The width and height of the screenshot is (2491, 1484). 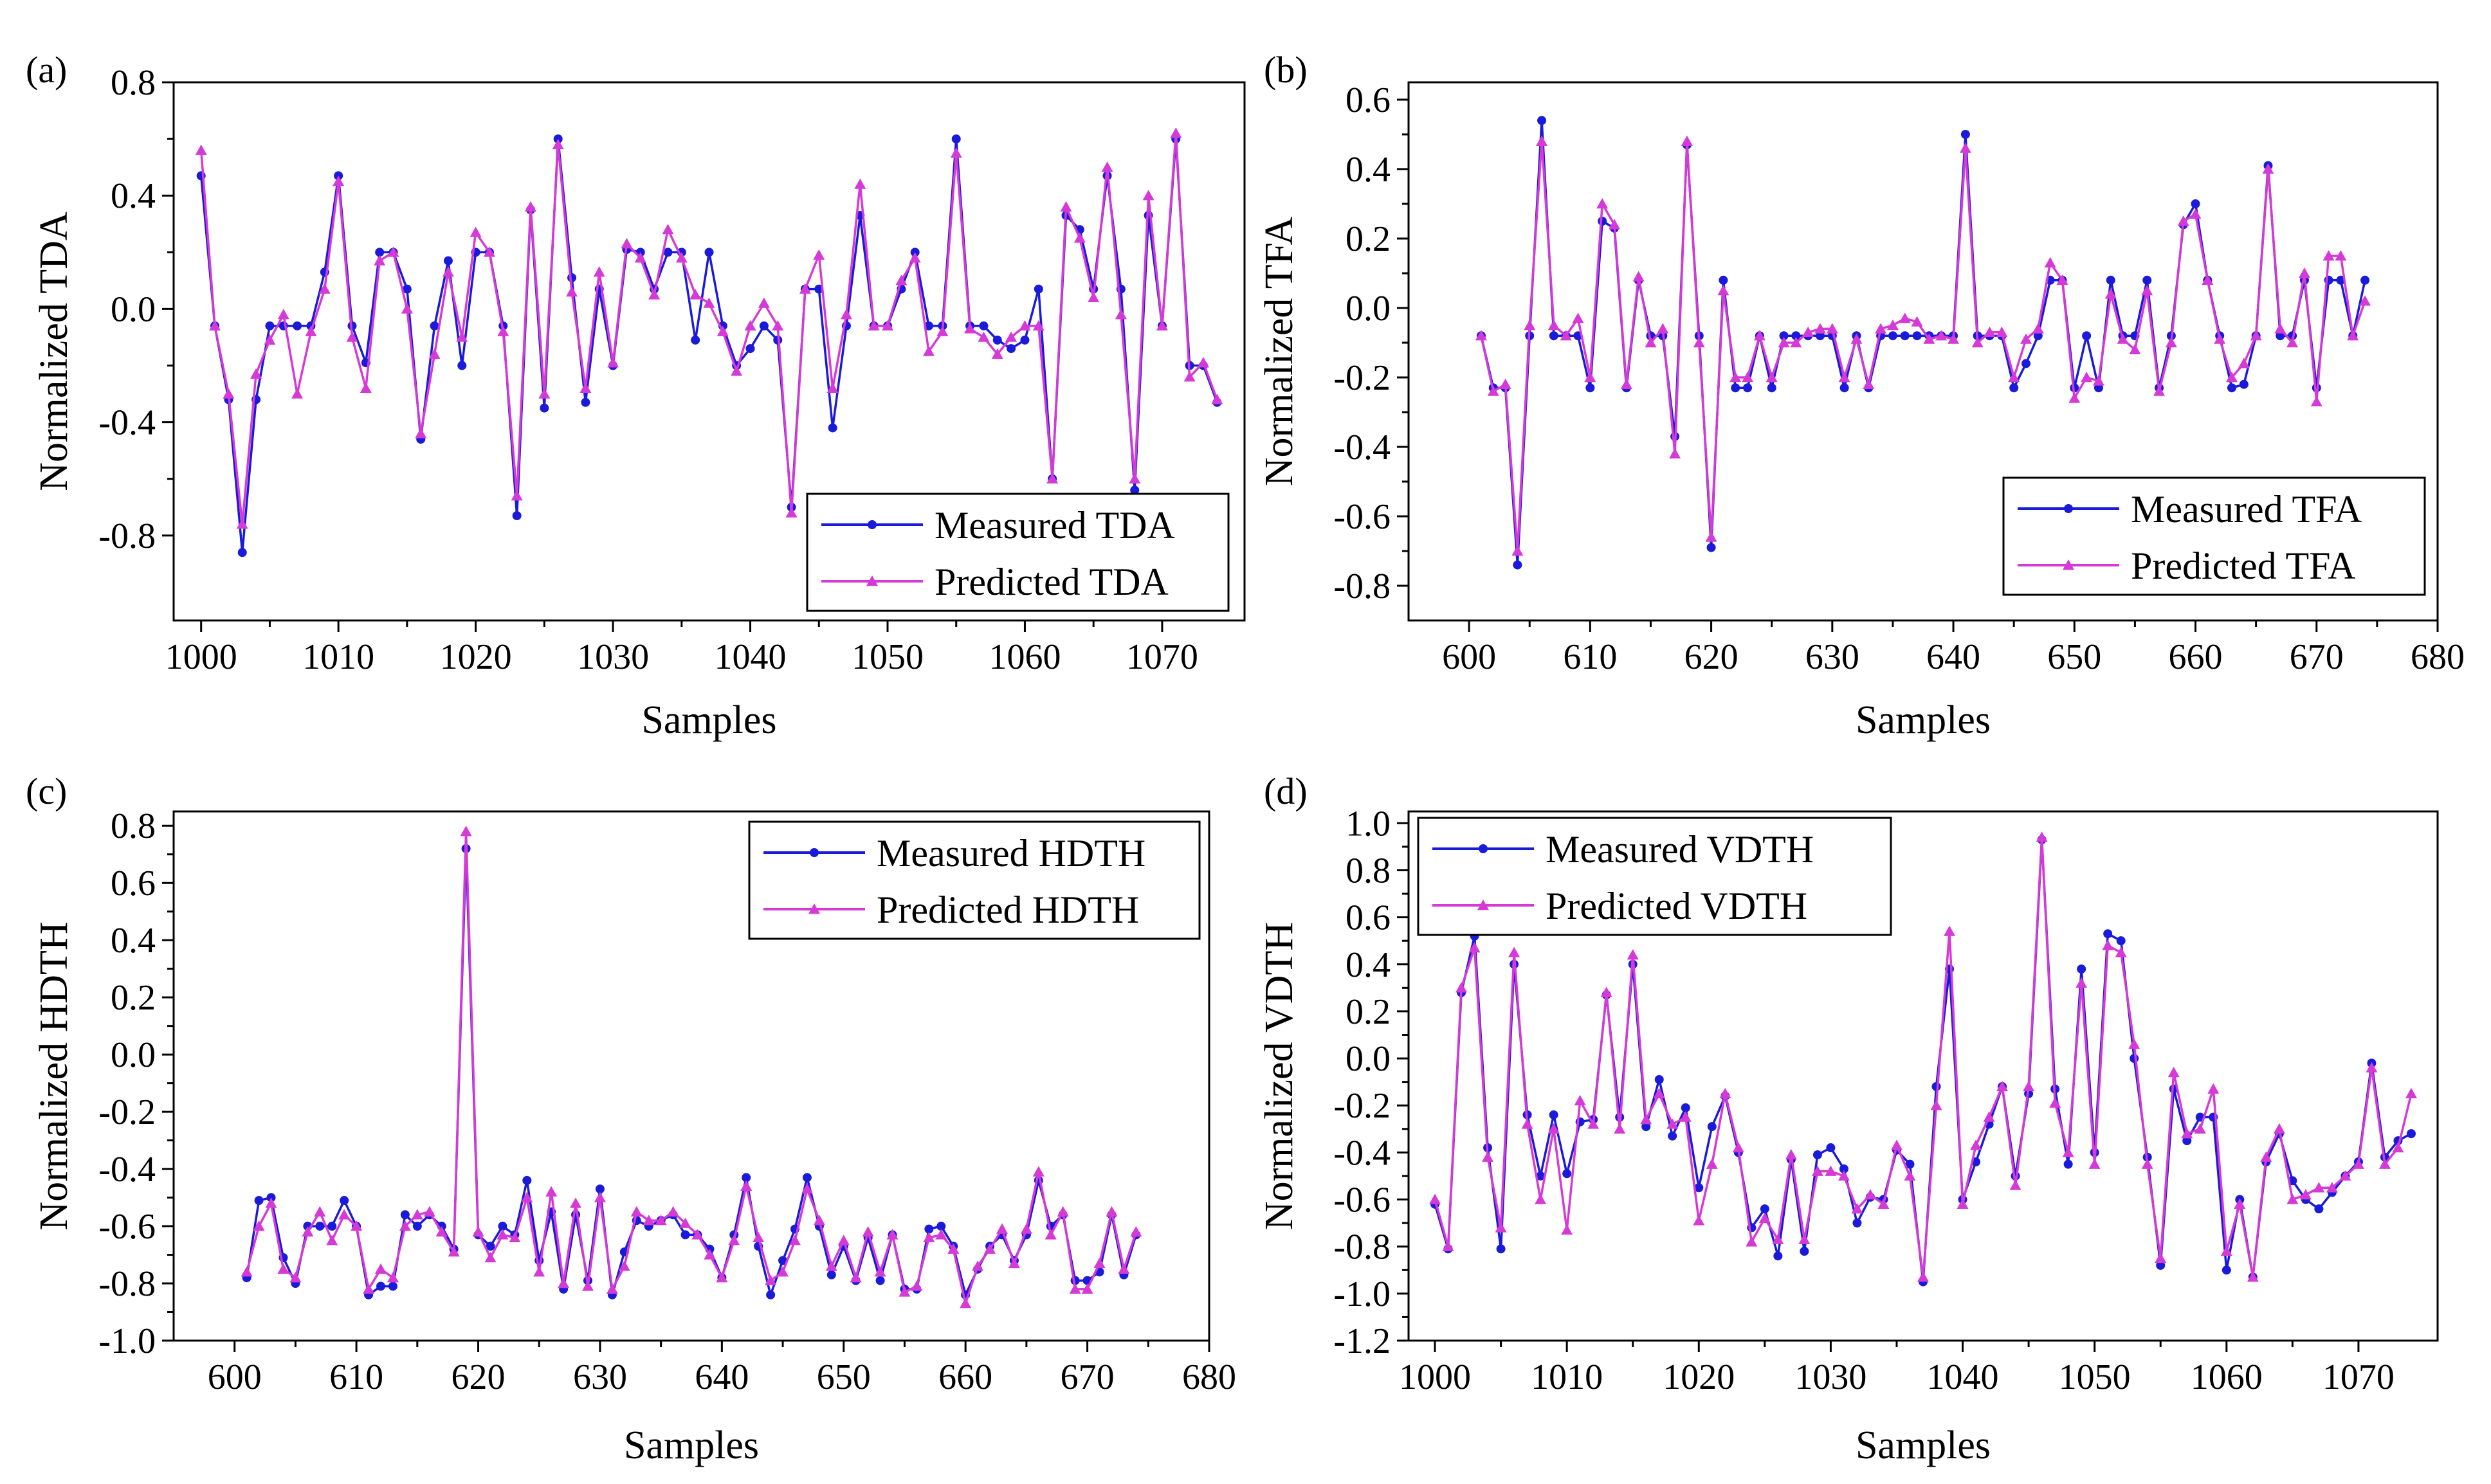 I want to click on legend-label: Measured HDTH, so click(x=1011, y=853).